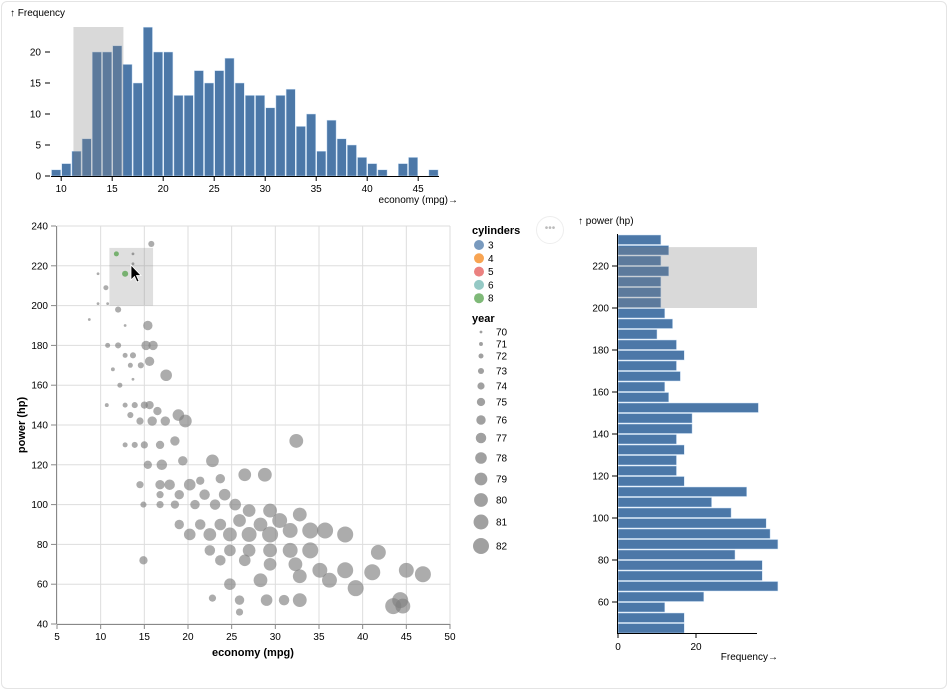 This screenshot has width=948, height=690. Describe the element at coordinates (502, 501) in the screenshot. I see `legend-label-year: 80` at that location.